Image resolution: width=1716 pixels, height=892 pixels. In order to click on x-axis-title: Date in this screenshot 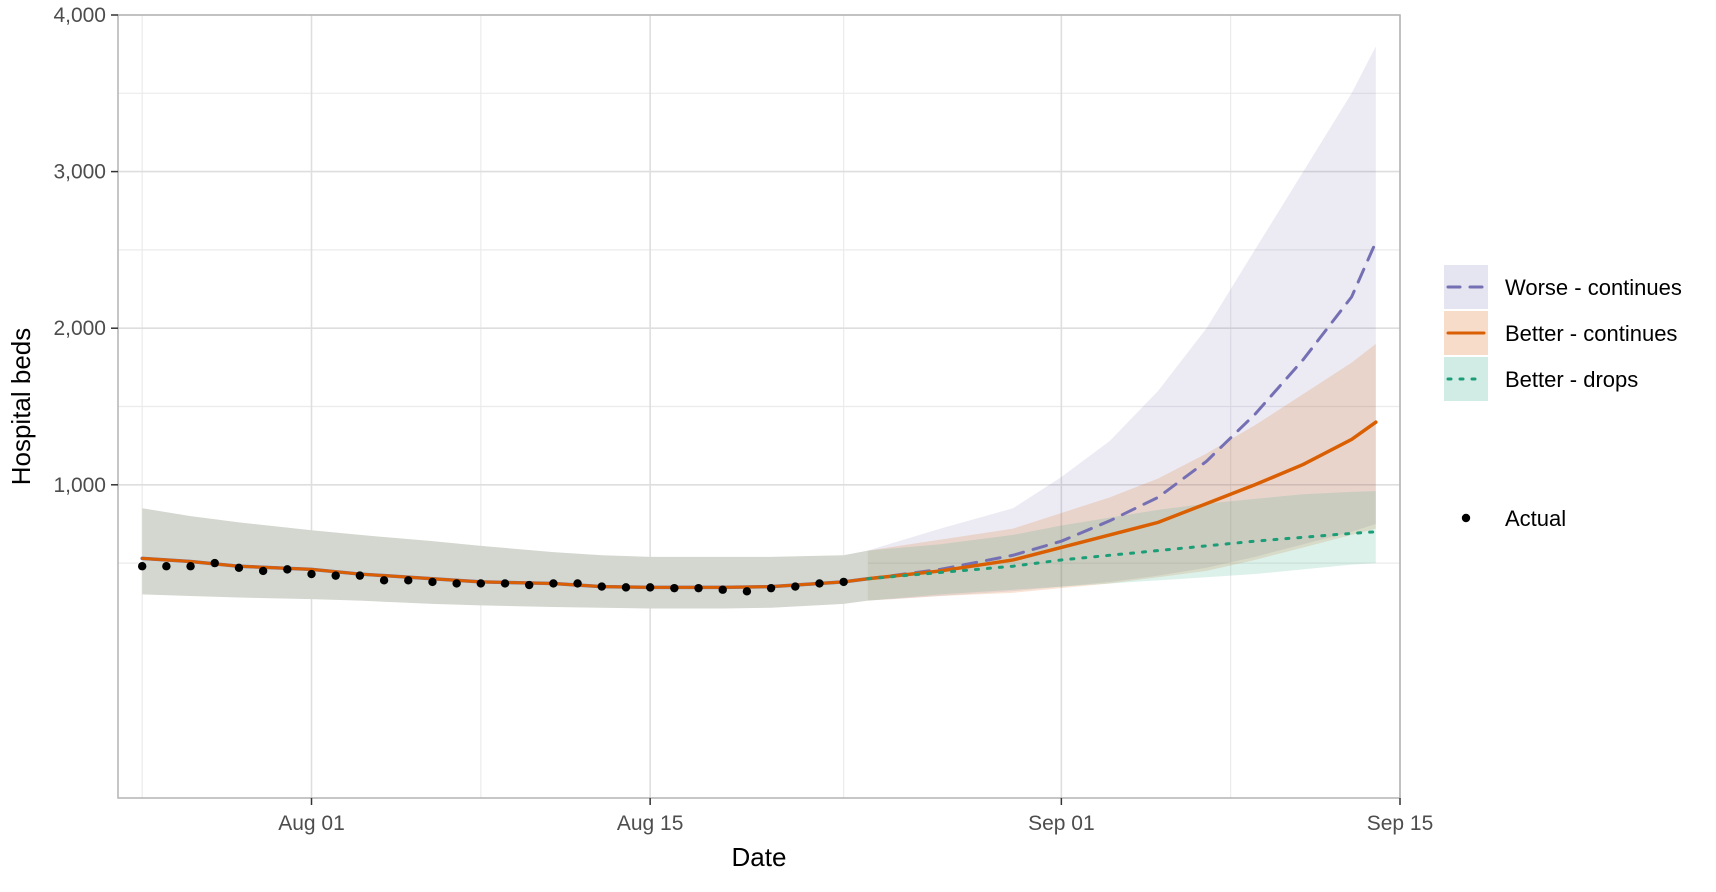, I will do `click(759, 857)`.